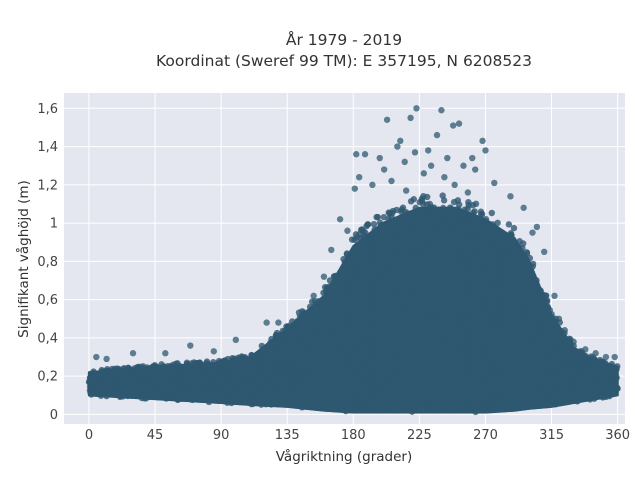  Describe the element at coordinates (47, 262) in the screenshot. I see `y-tick-labels: 0 0,2 0,4 0,6 0,8 1 1,2 1,4 1,6` at that location.